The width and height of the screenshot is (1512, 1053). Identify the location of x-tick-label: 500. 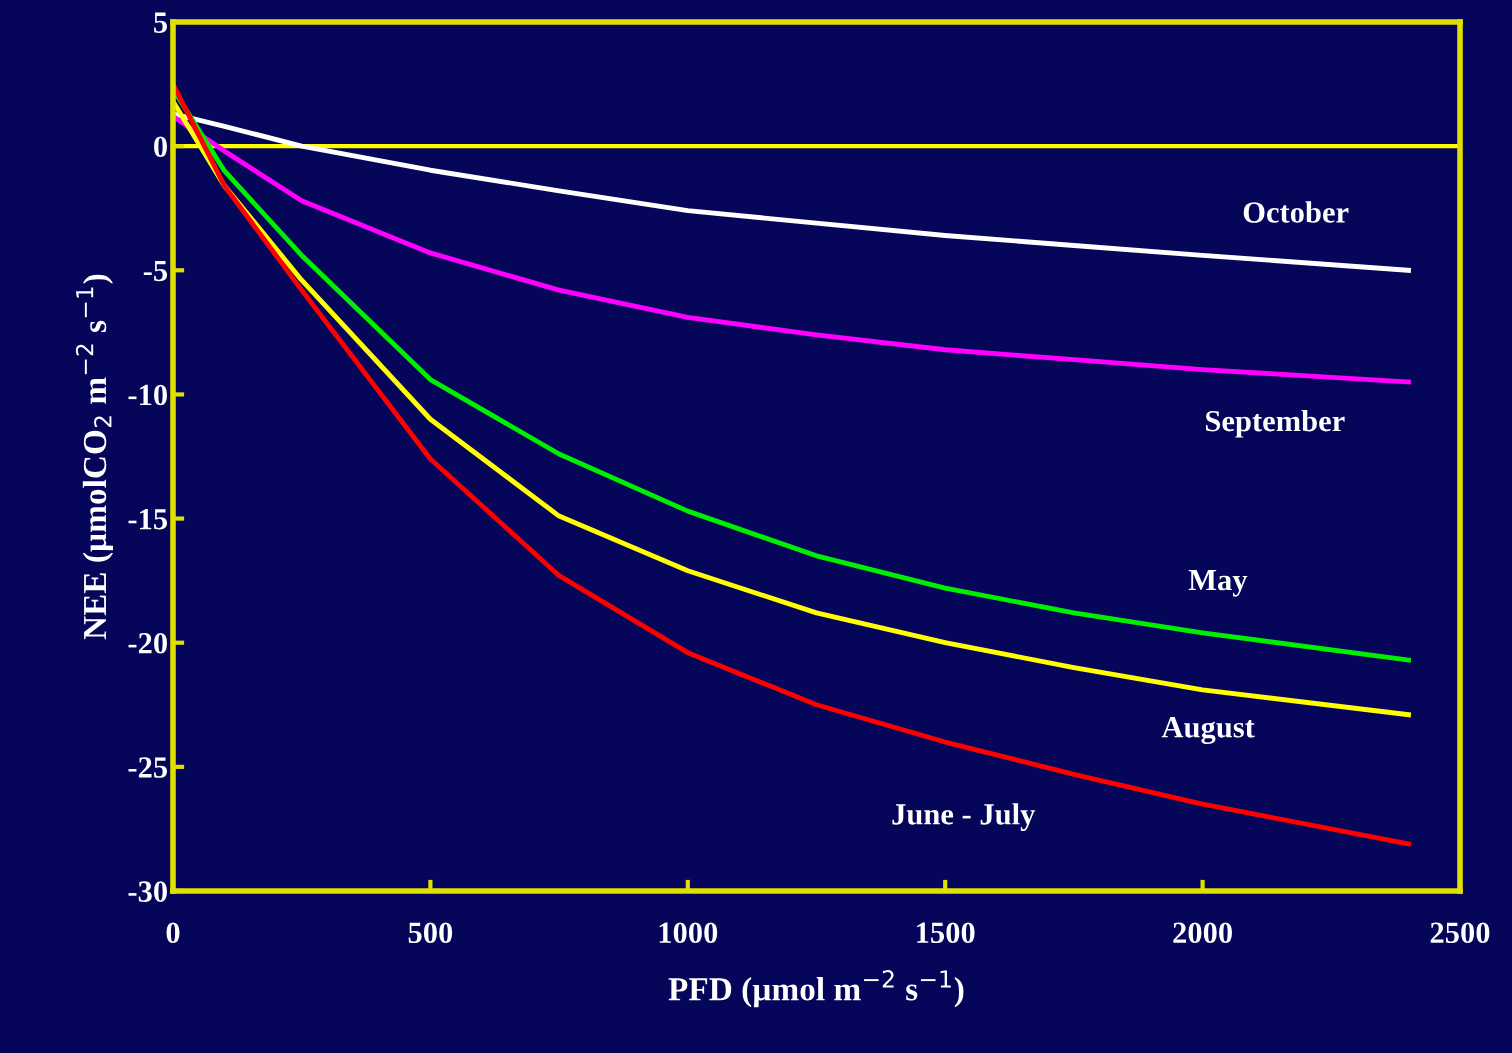
(430, 933).